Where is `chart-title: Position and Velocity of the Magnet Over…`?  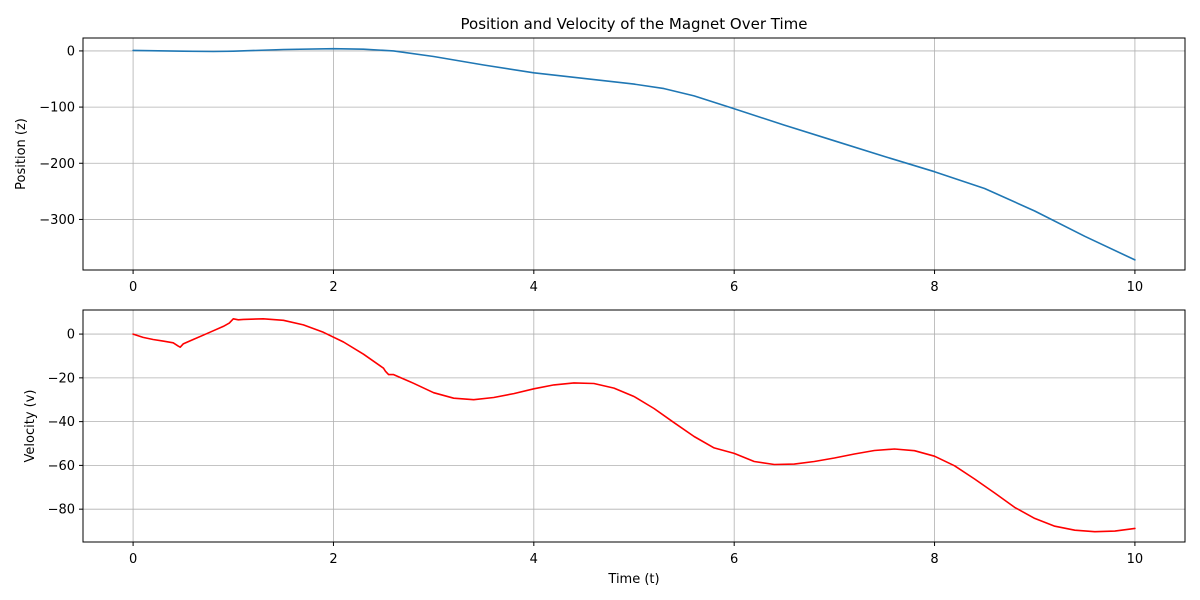 chart-title: Position and Velocity of the Magnet Over… is located at coordinates (634, 24).